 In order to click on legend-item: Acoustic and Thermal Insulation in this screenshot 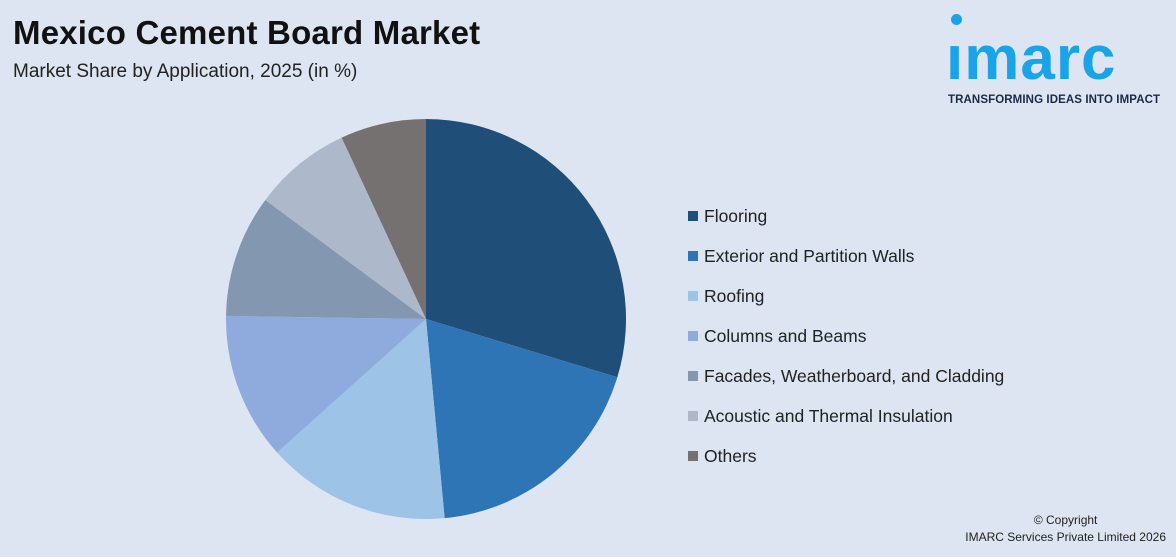, I will do `click(846, 416)`.